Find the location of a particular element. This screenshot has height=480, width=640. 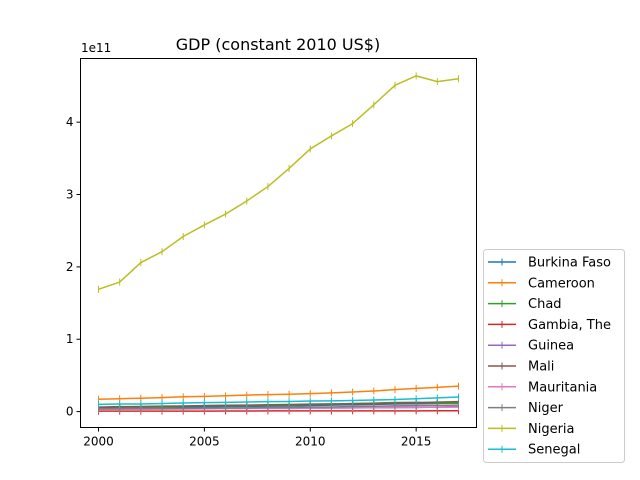

x-tick-label: 2010 is located at coordinates (310, 442).